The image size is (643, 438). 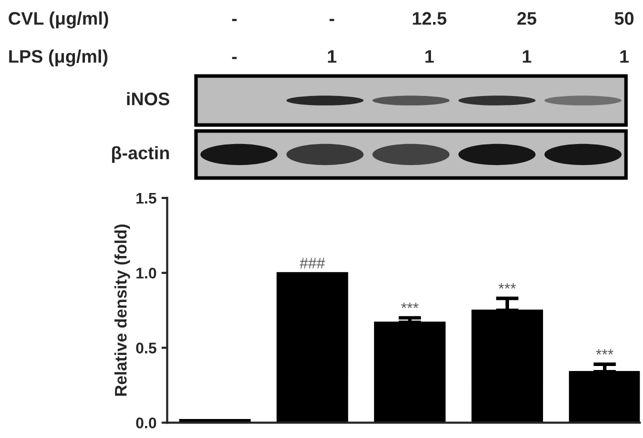 I want to click on y-axis-title: Relative density (fold), so click(x=122, y=310).